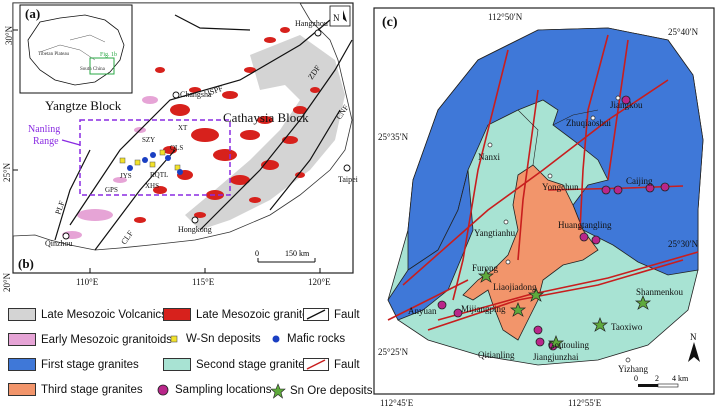 The width and height of the screenshot is (720, 412). What do you see at coordinates (348, 179) in the screenshot?
I see `label-taipei: Taipei` at bounding box center [348, 179].